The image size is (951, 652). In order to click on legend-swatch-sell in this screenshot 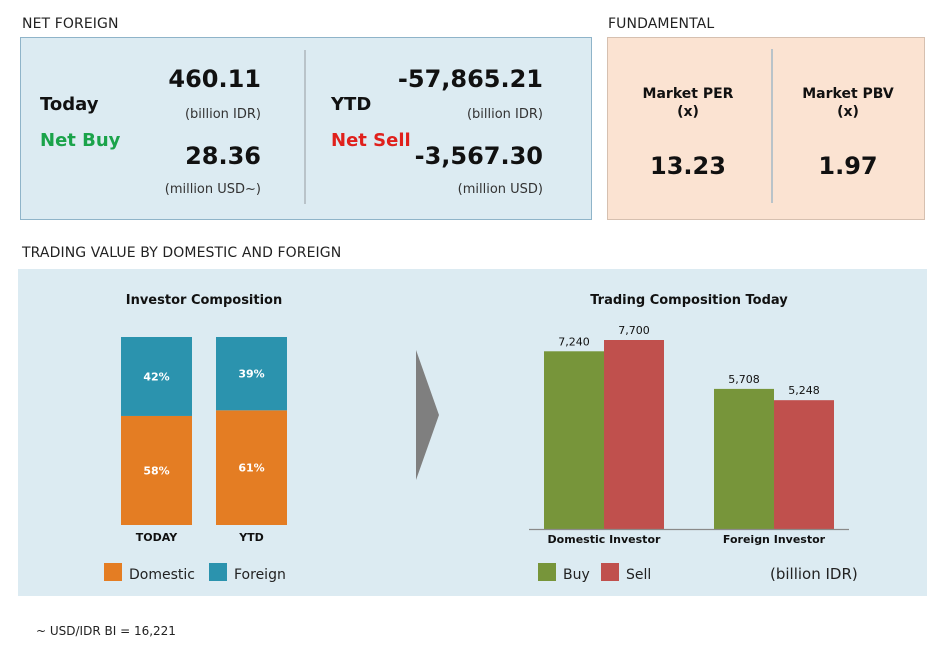, I will do `click(610, 572)`.